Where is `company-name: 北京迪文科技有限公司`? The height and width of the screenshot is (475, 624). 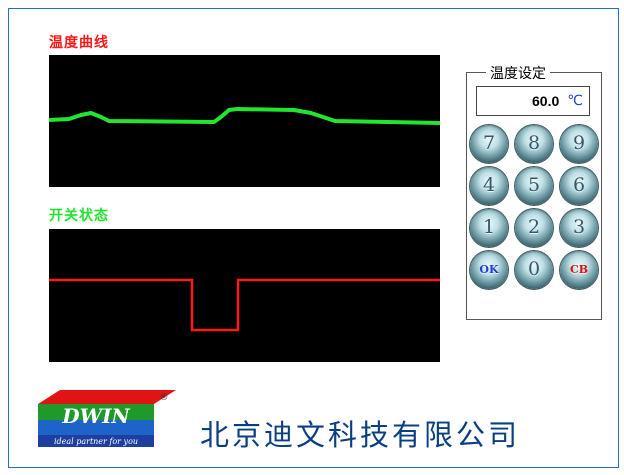
company-name: 北京迪文科技有限公司 is located at coordinates (360, 435).